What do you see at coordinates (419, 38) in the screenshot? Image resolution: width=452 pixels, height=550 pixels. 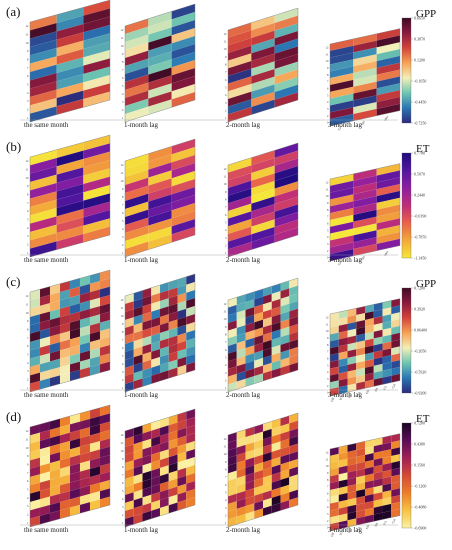 I see `colorbar-tick-label: 0.3870` at bounding box center [419, 38].